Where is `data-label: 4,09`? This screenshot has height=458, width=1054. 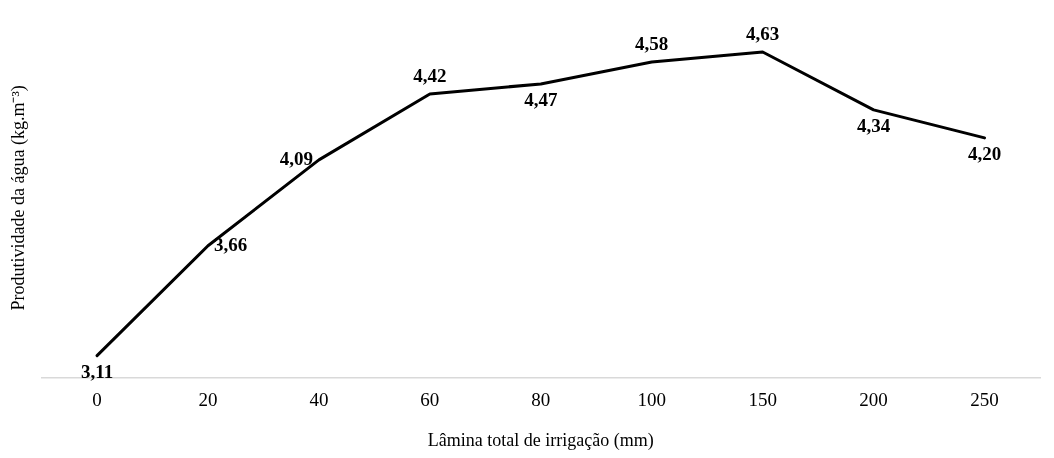 data-label: 4,09 is located at coordinates (296, 158).